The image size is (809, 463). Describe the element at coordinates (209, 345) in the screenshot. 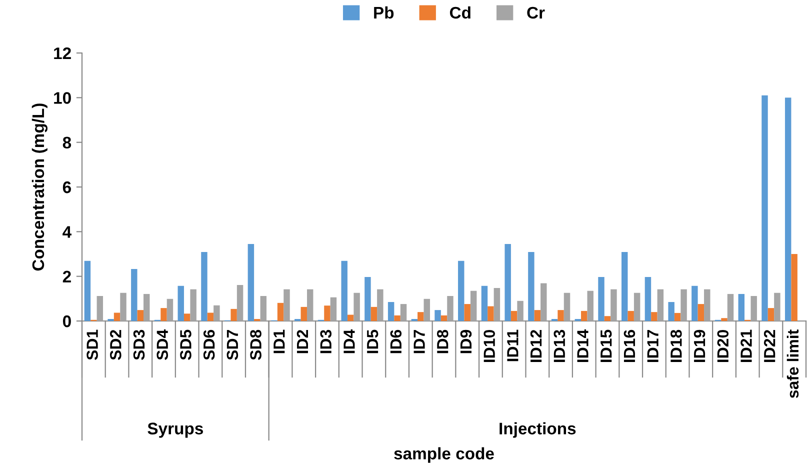

I see `x-tick-label: SD6` at that location.